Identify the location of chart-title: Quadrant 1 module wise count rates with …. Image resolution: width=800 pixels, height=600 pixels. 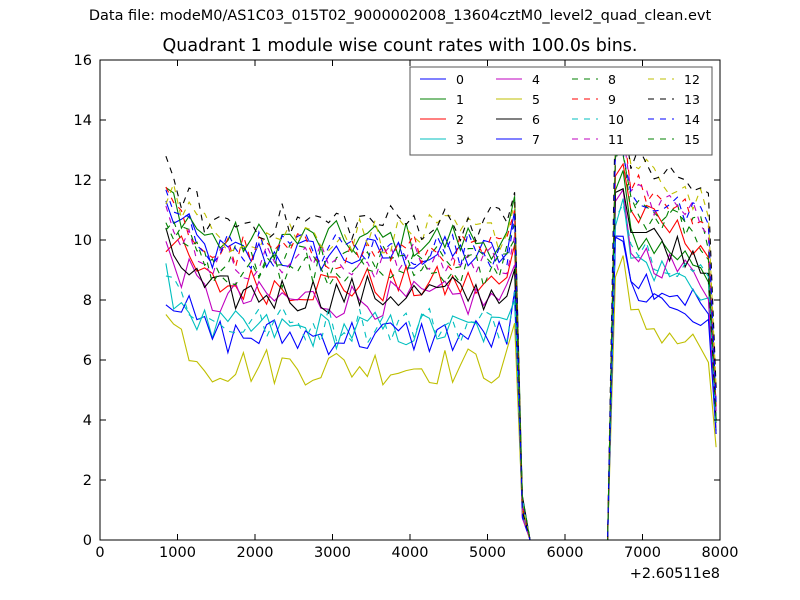
(400, 46).